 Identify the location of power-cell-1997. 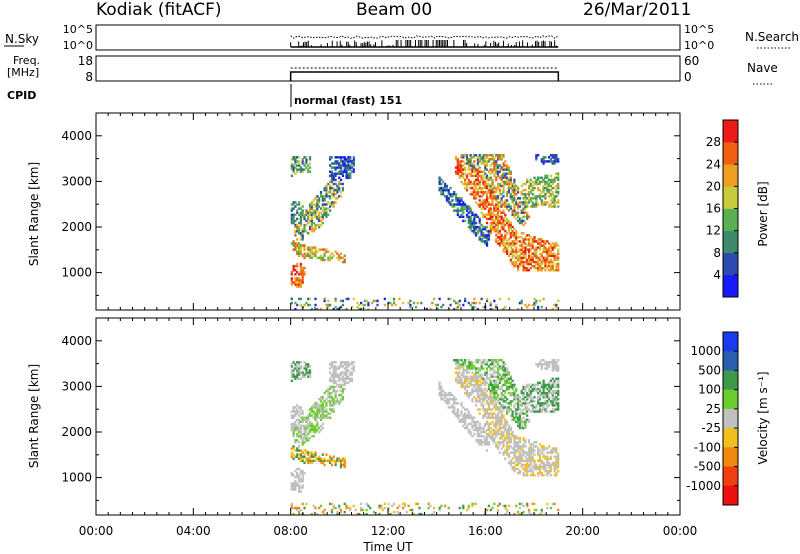
(558, 206).